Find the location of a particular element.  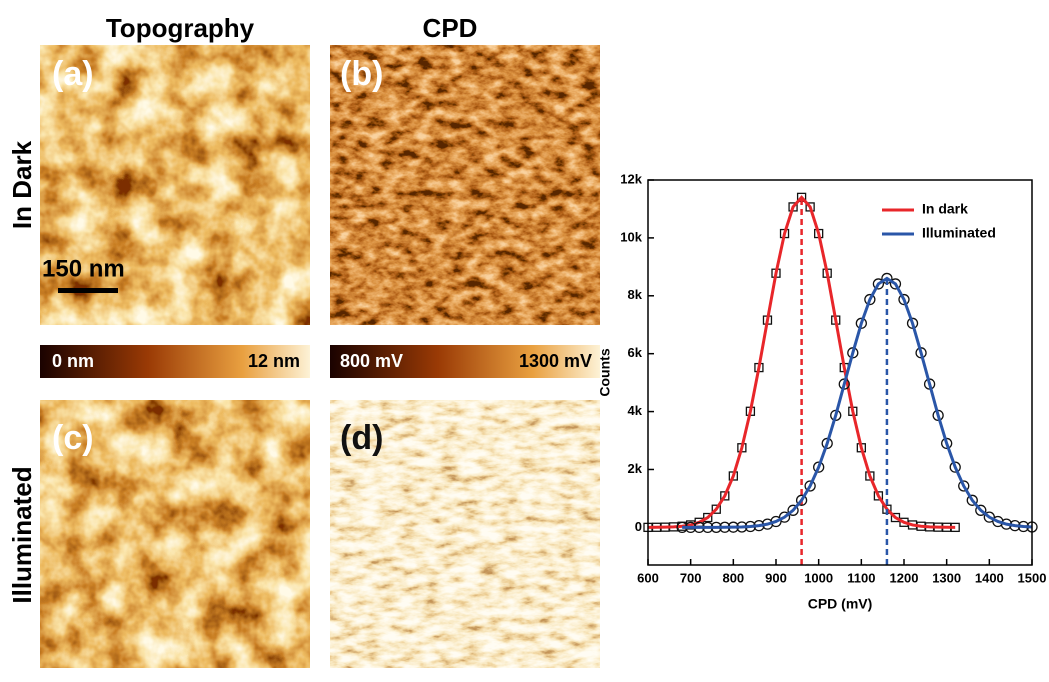

panel-label: (d) is located at coordinates (361, 438).